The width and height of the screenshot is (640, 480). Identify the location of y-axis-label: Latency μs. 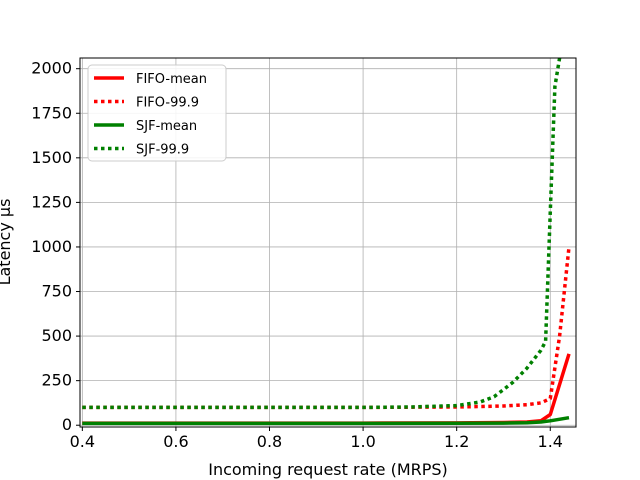
(7, 242).